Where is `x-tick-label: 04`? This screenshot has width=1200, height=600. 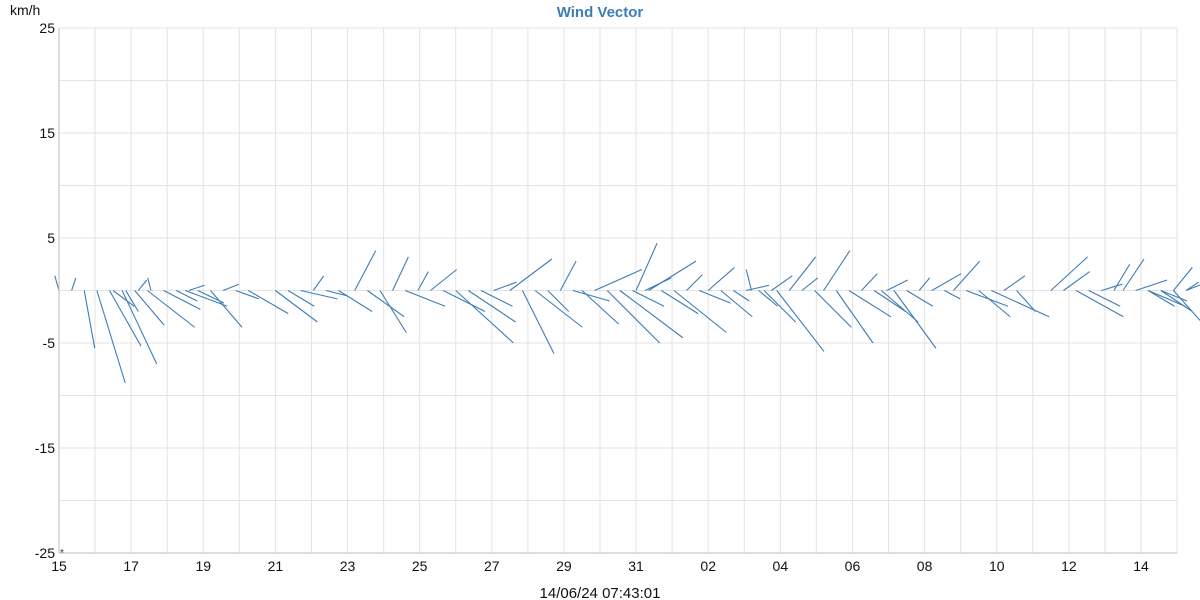
x-tick-label: 04 is located at coordinates (781, 566).